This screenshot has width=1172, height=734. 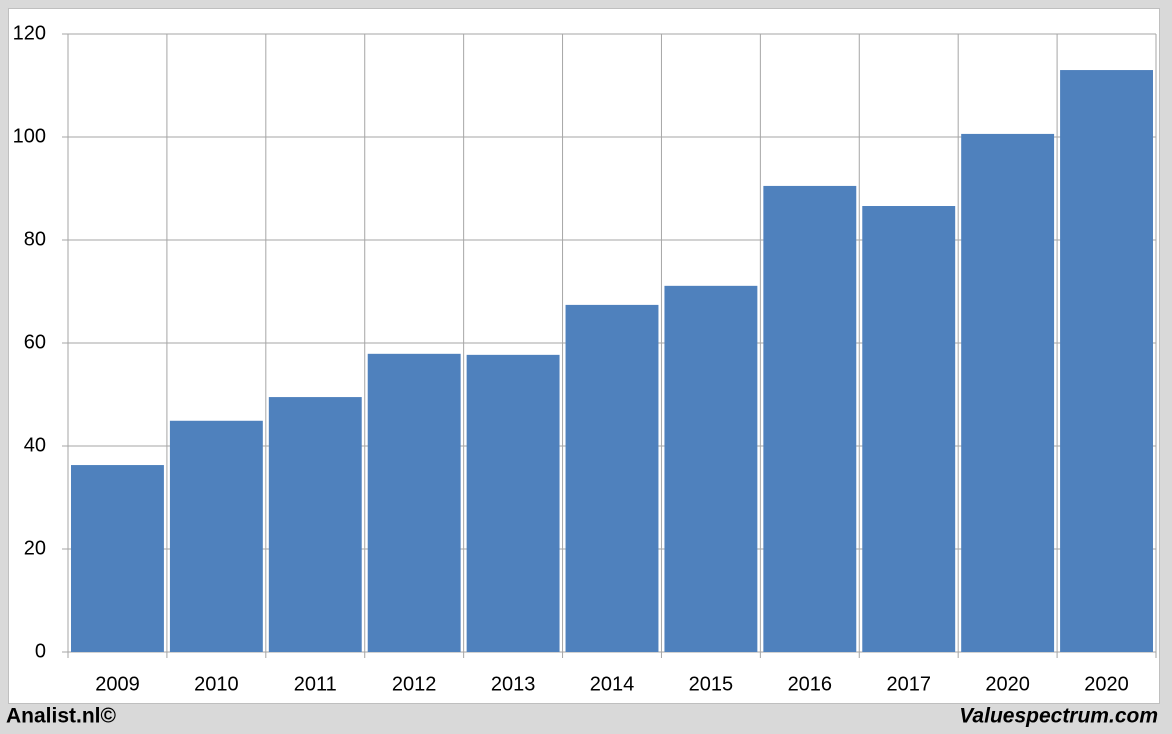 I want to click on y-tick-label: 100, so click(x=29, y=136).